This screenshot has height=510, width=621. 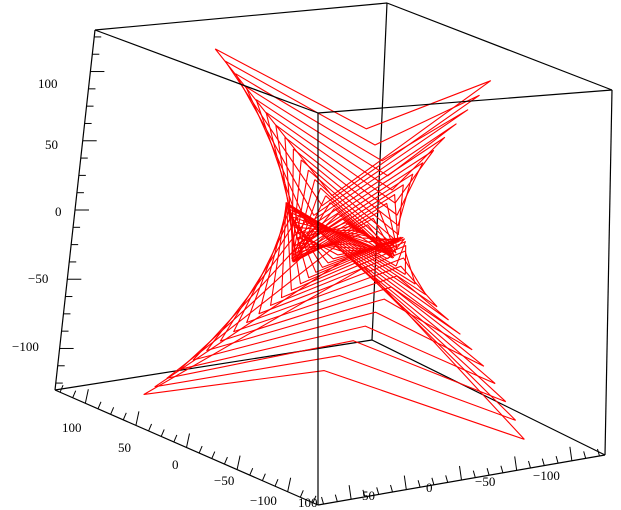 I want to click on v-tick-label: −50, so click(x=38, y=278).